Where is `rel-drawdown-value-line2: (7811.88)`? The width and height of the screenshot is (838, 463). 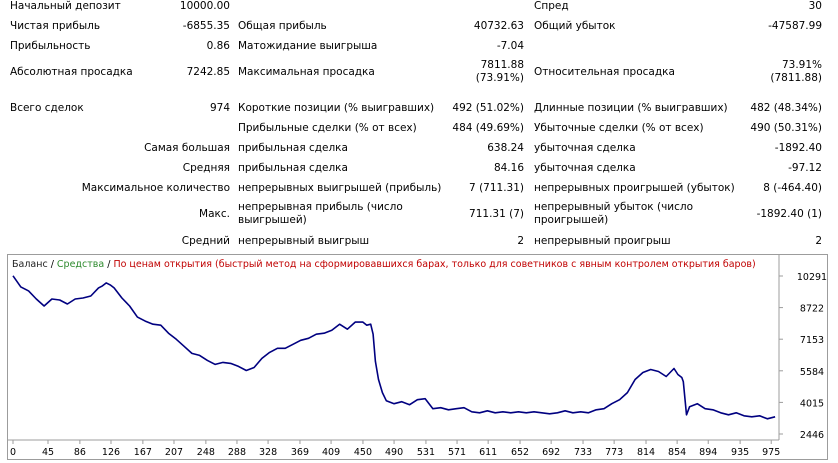 rel-drawdown-value-line2: (7811.88) is located at coordinates (796, 78).